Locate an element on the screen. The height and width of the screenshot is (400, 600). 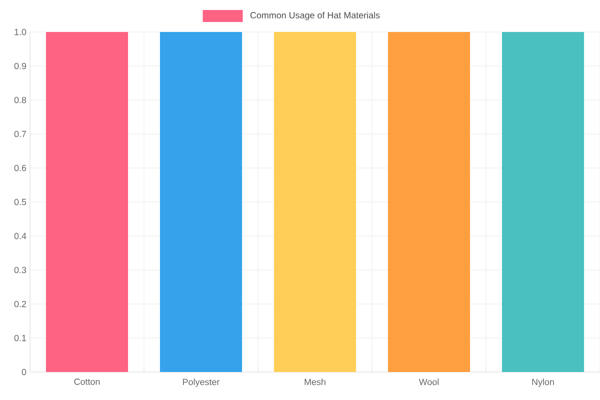
y-tick-label: 0.6 is located at coordinates (20, 168).